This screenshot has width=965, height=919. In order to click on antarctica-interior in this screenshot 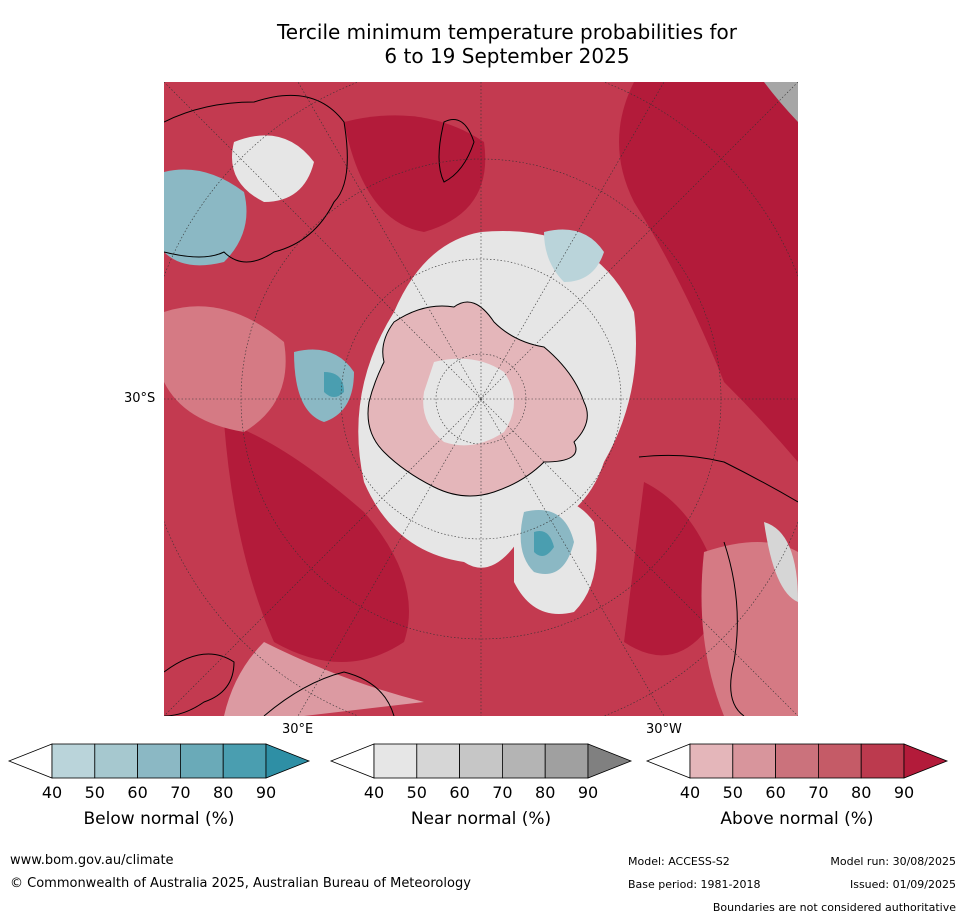, I will do `click(468, 402)`.